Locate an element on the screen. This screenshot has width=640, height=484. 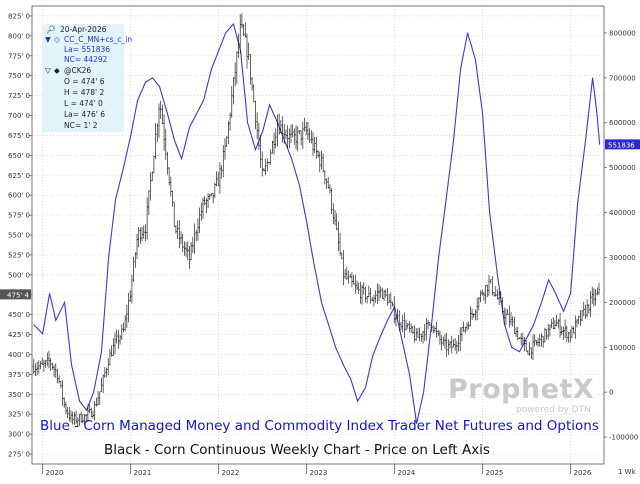
left-axis-tick-label: 325' 0 is located at coordinates (19, 415).